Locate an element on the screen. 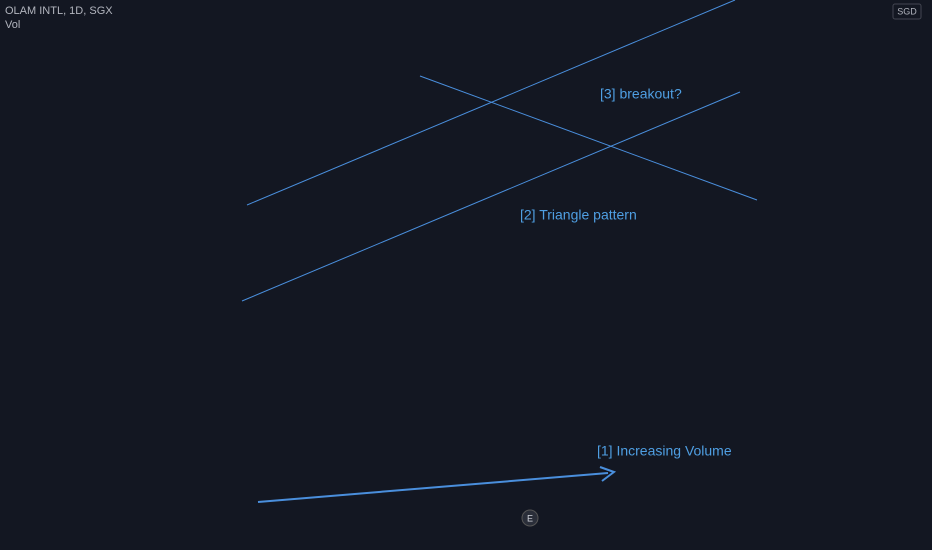 The width and height of the screenshot is (932, 550). currency: SGD is located at coordinates (907, 11).